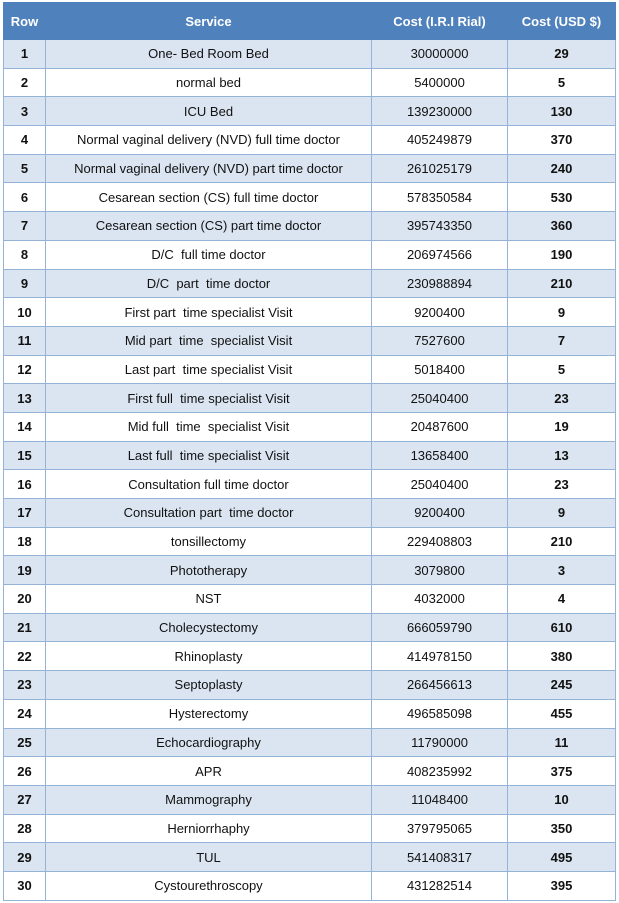 This screenshot has height=903, width=619. Describe the element at coordinates (24, 197) in the screenshot. I see `row-number: 6` at that location.